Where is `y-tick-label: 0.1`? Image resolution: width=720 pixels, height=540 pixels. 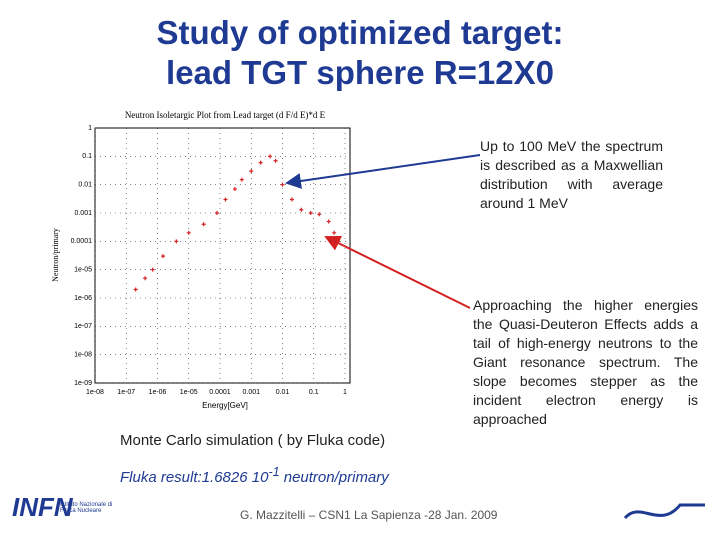 y-tick-label: 0.1 is located at coordinates (87, 156).